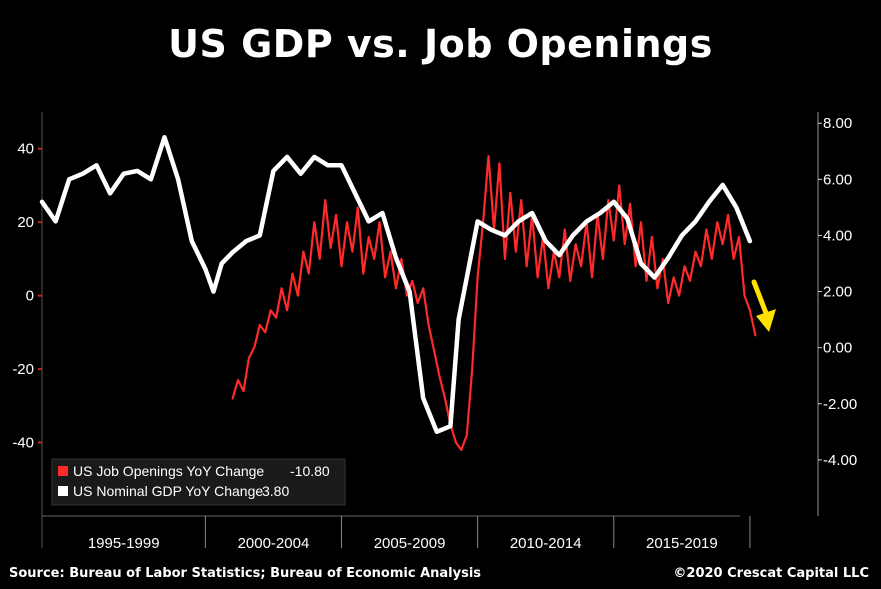 This screenshot has height=589, width=881. I want to click on legend-box, so click(198, 482).